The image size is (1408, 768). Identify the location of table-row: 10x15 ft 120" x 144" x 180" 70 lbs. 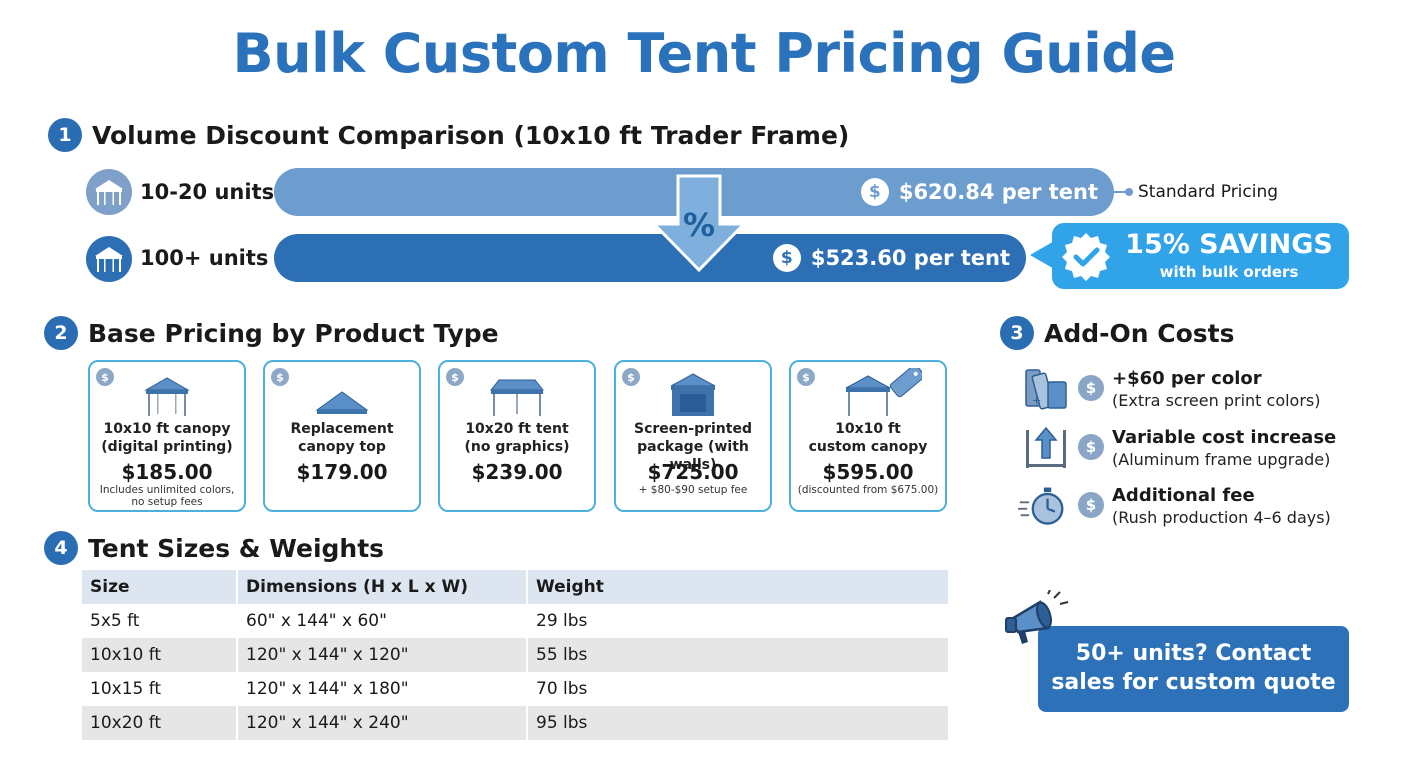
(515, 689).